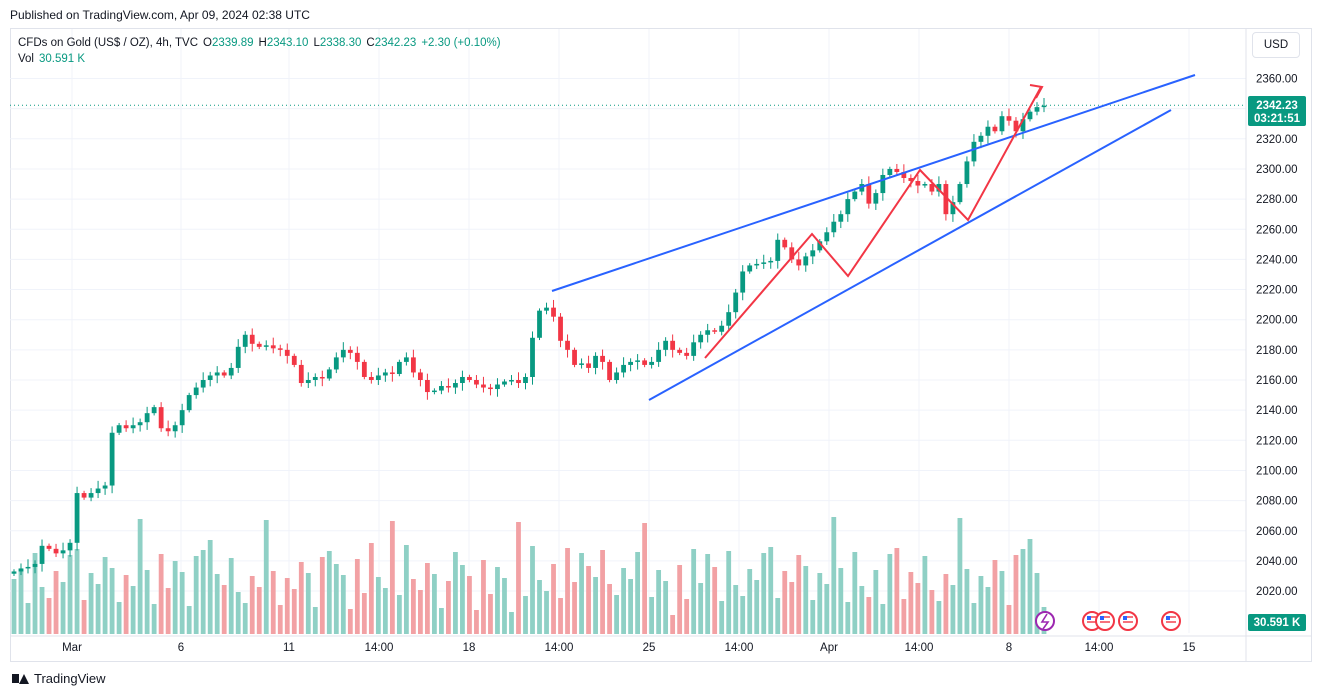  Describe the element at coordinates (59, 678) in the screenshot. I see `footer-brand: TradingView` at that location.